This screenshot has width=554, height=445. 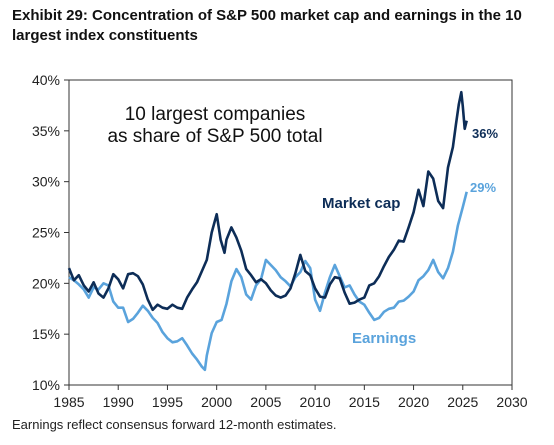 I want to click on x-tick-label: 1990, so click(x=118, y=402).